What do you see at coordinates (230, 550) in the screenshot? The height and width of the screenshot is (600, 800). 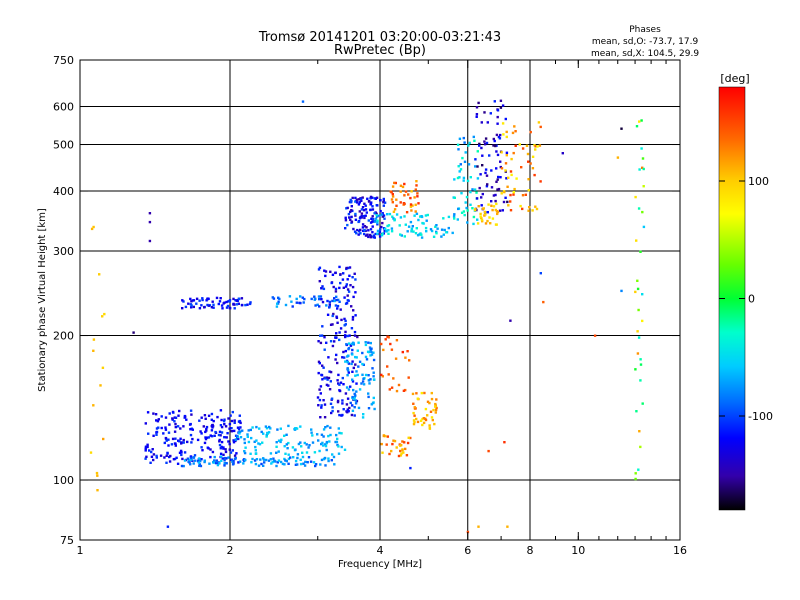 I see `x-tick-label: 2` at bounding box center [230, 550].